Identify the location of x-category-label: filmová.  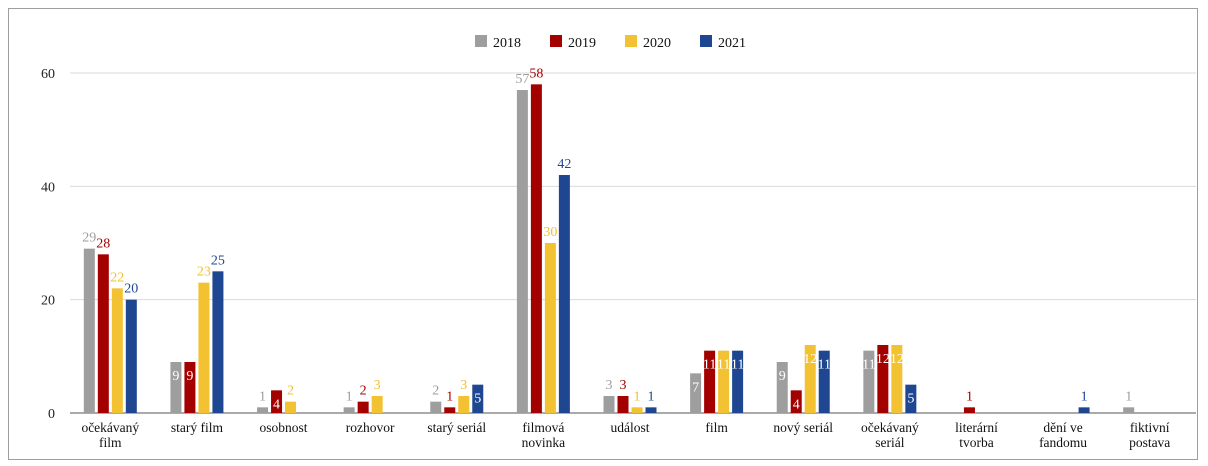
(543, 427).